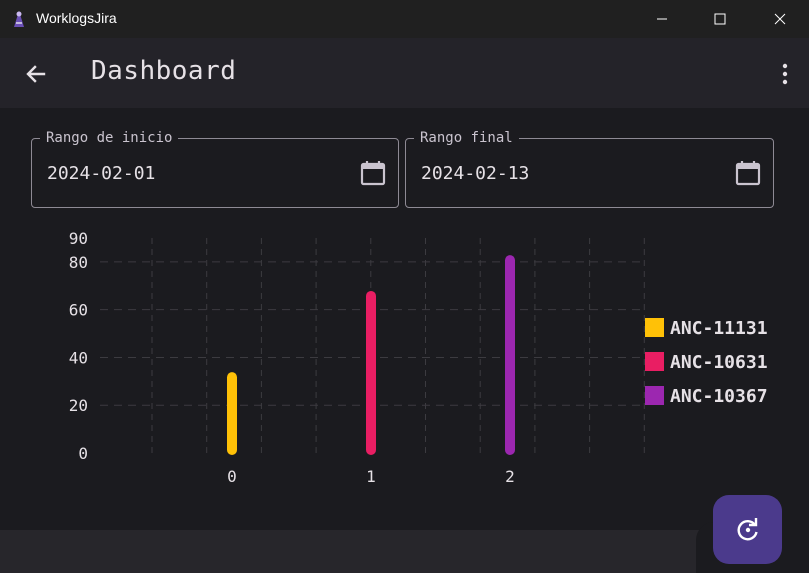 The image size is (809, 573). Describe the element at coordinates (404, 73) in the screenshot. I see `app-bar: Dashboard` at that location.